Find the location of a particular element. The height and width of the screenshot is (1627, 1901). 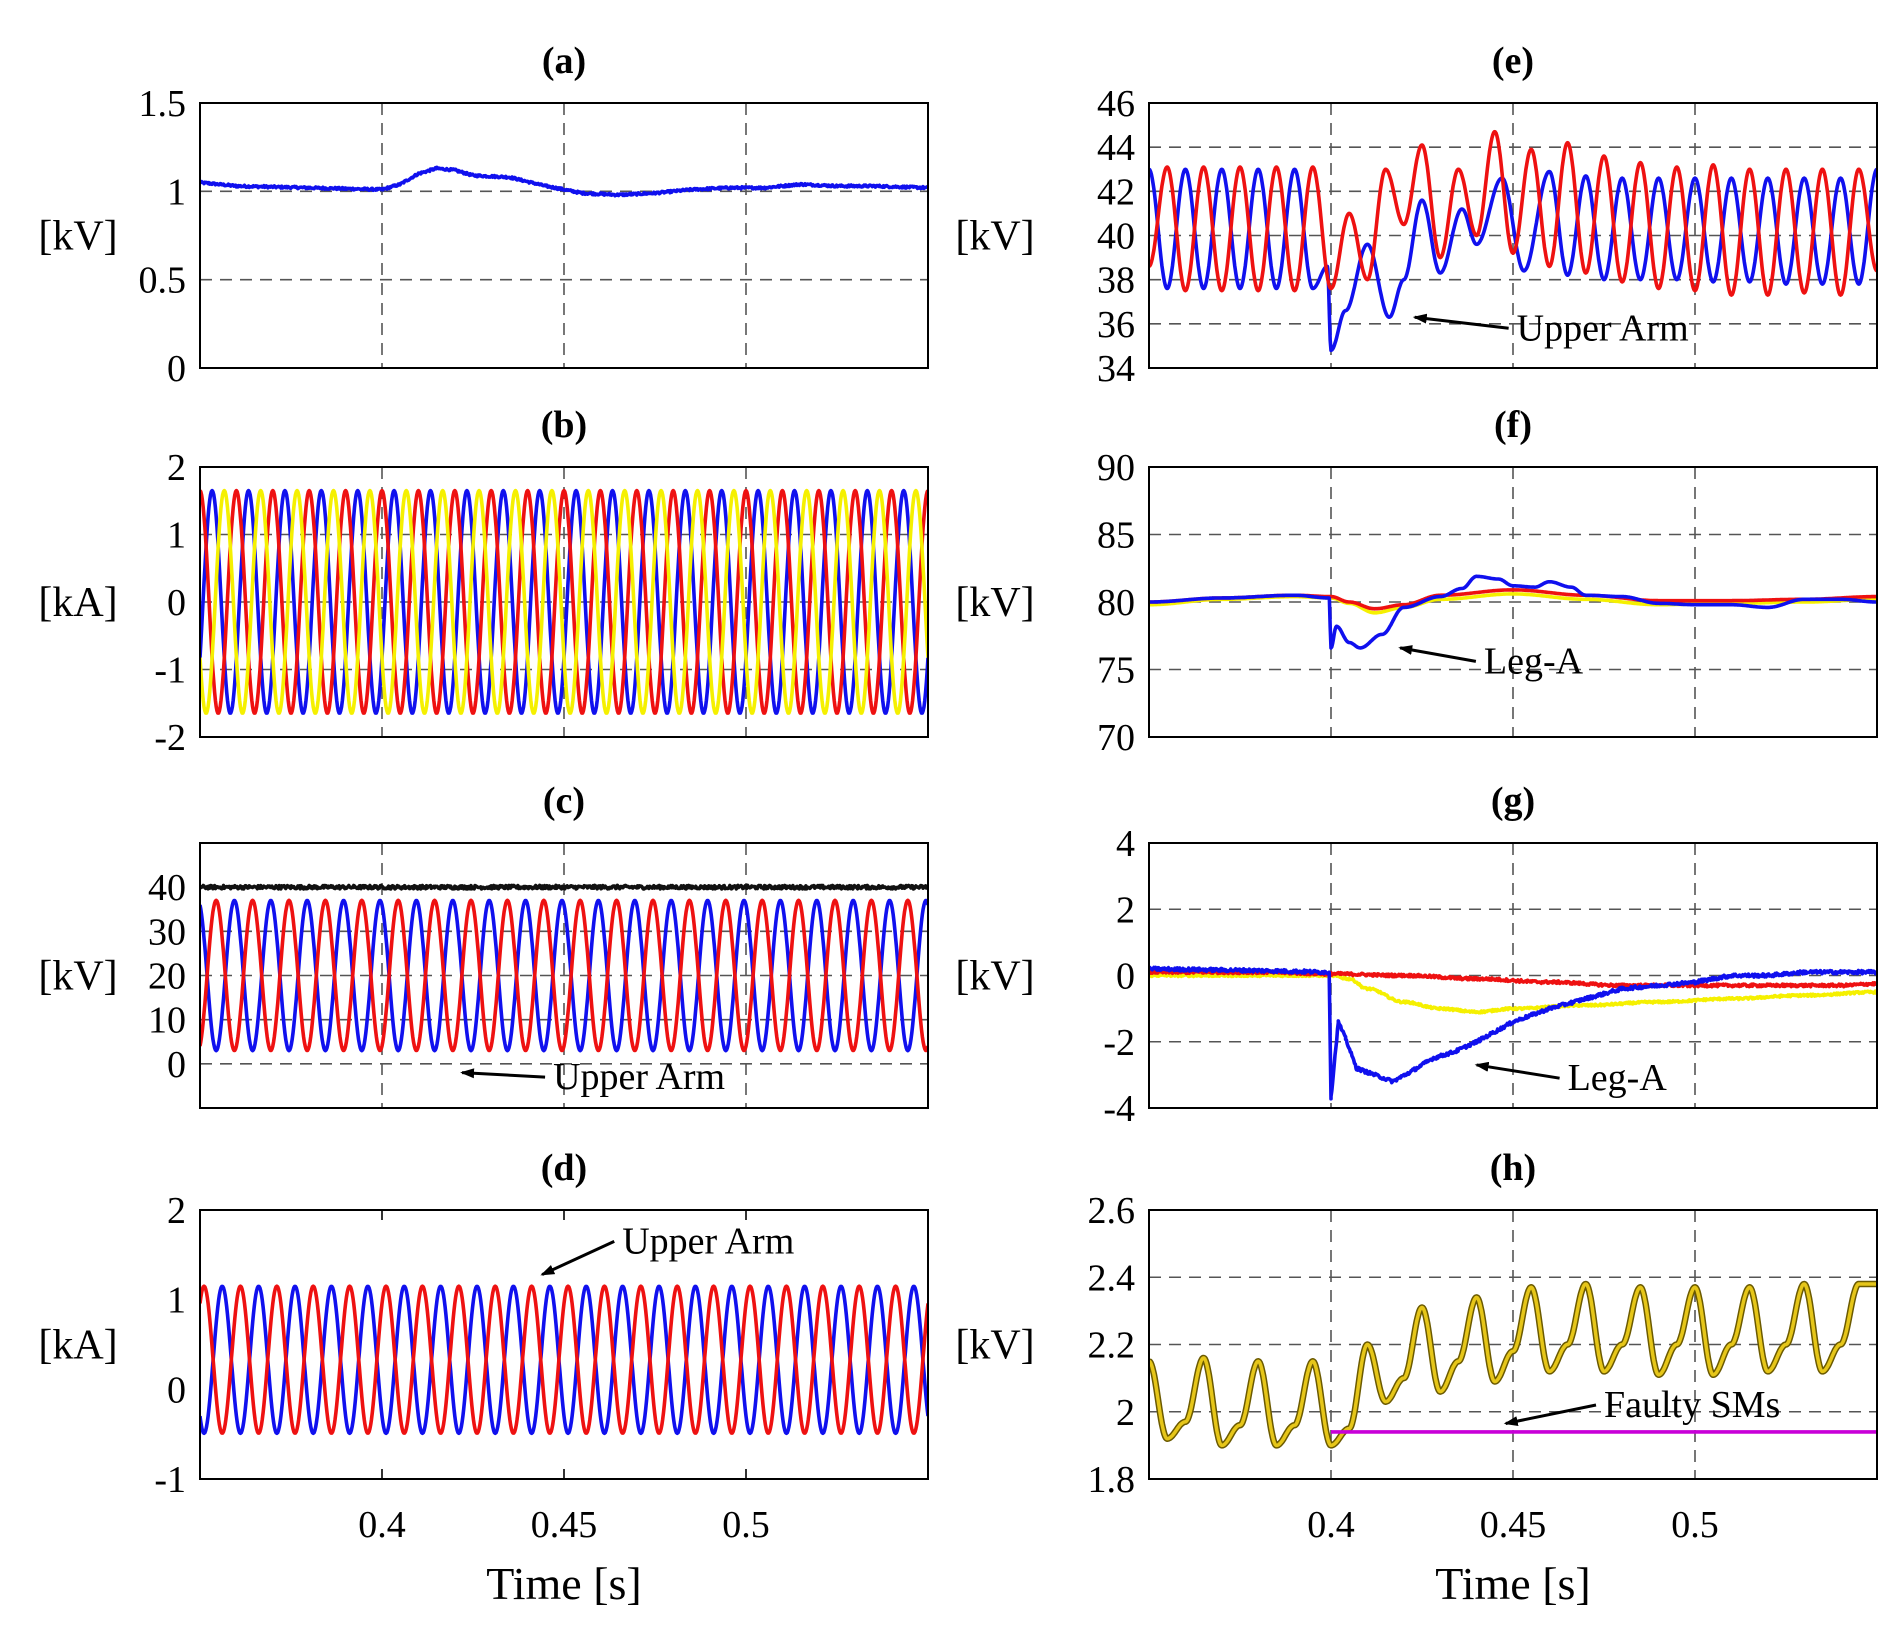

panel-f: (f) 70 75 80 85 90 [kV] Leg-A is located at coordinates (1416, 581).